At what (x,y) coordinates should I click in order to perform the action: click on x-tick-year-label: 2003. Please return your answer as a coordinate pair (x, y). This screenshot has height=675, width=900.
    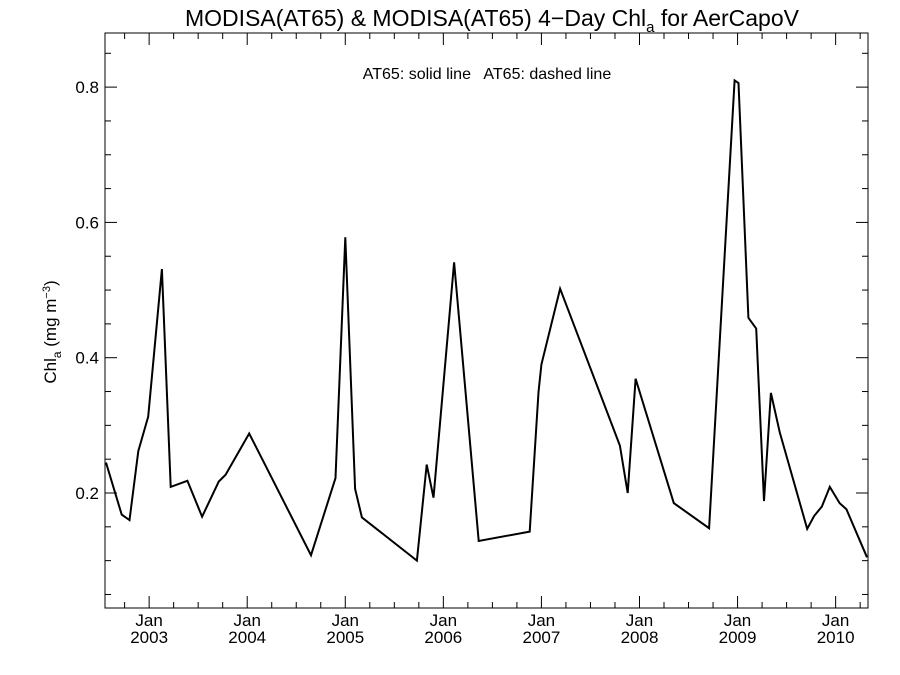
    Looking at the image, I should click on (149, 637).